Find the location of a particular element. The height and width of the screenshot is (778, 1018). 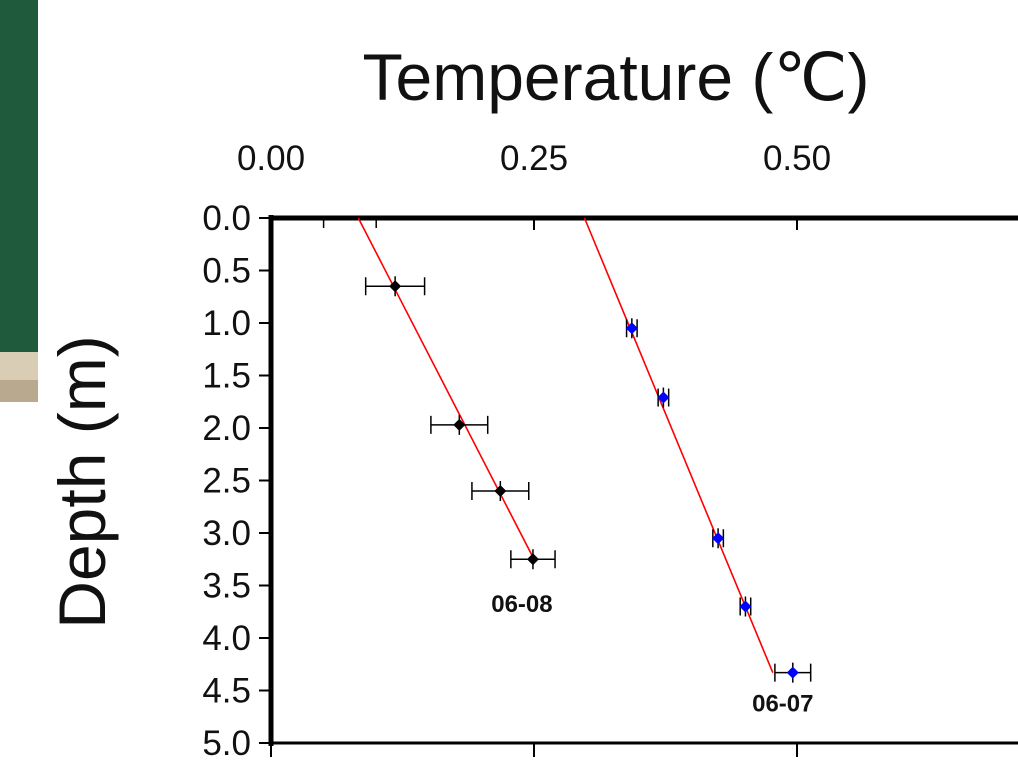

y-axis-label-group: Depth (m) is located at coordinates (82, 481).